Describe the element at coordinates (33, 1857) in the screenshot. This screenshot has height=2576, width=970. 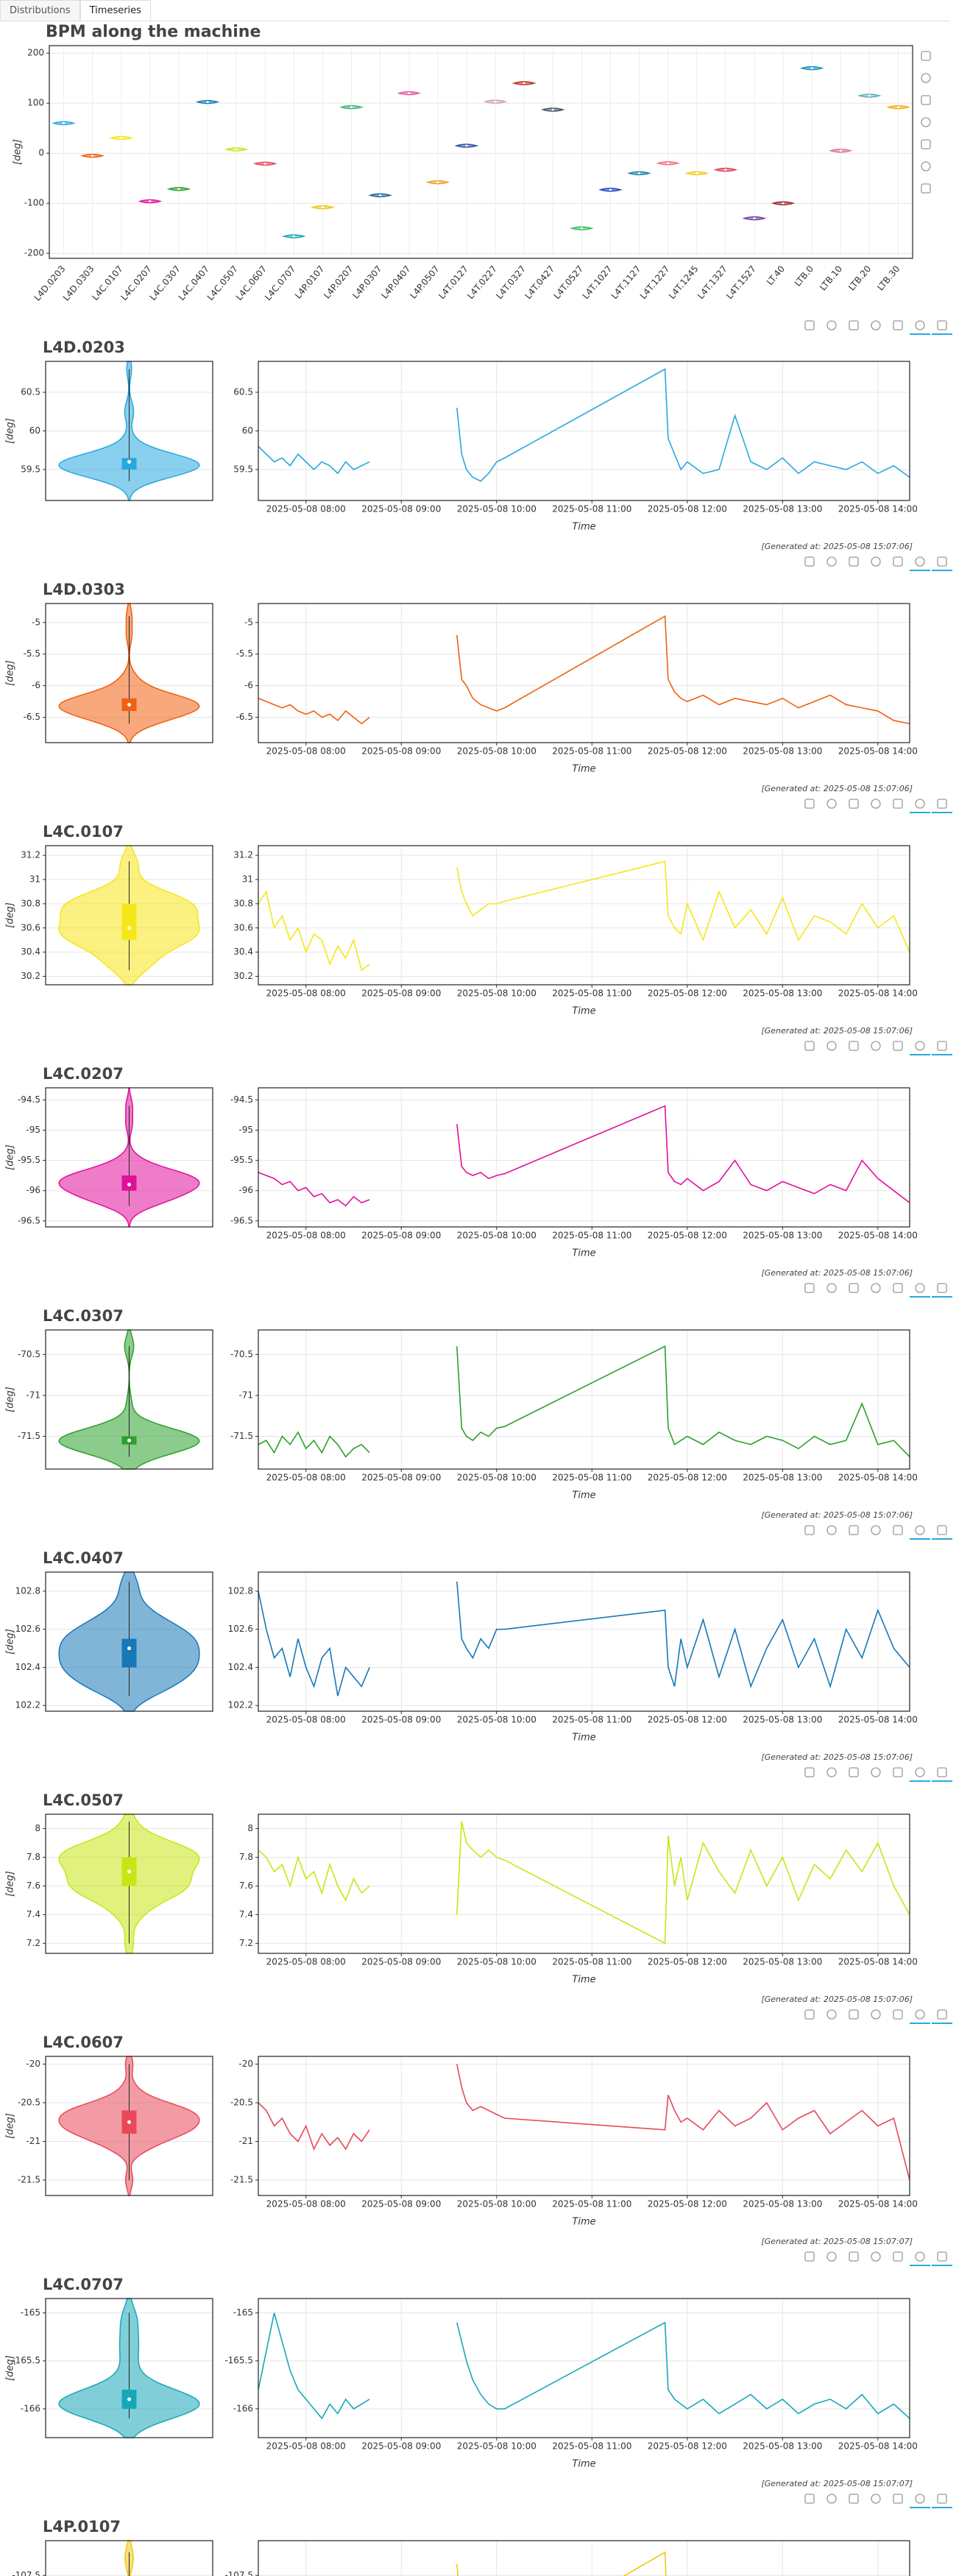
I see `y-tick-label: 7.8` at that location.